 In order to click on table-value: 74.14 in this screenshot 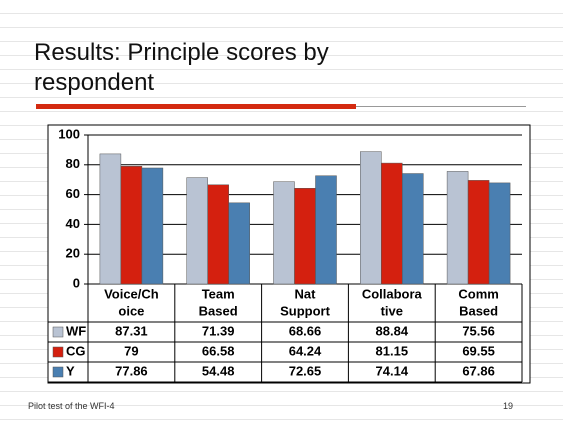, I will do `click(392, 370)`.